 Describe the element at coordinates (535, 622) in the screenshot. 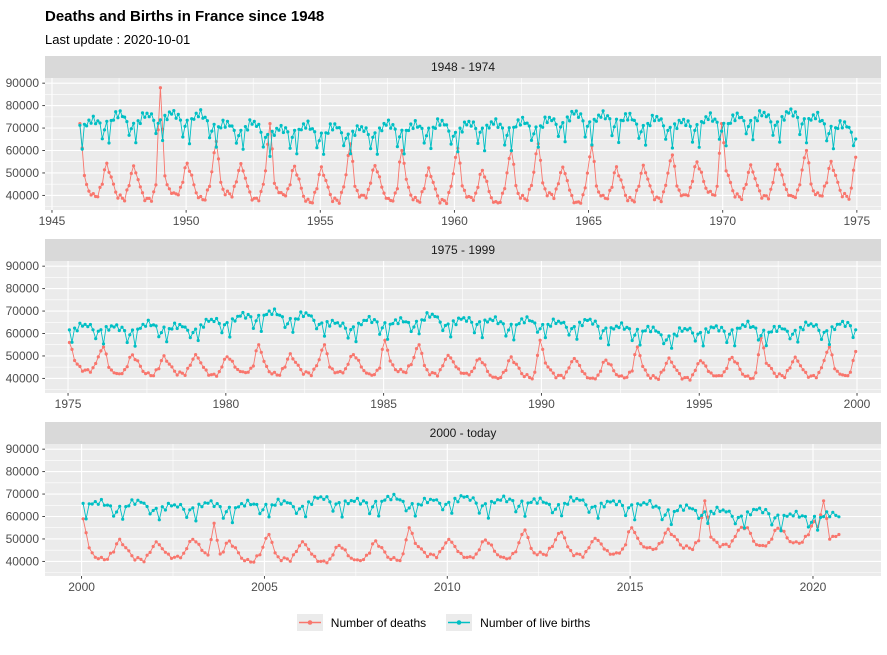

I see `legend-label-births: Number of live births` at that location.